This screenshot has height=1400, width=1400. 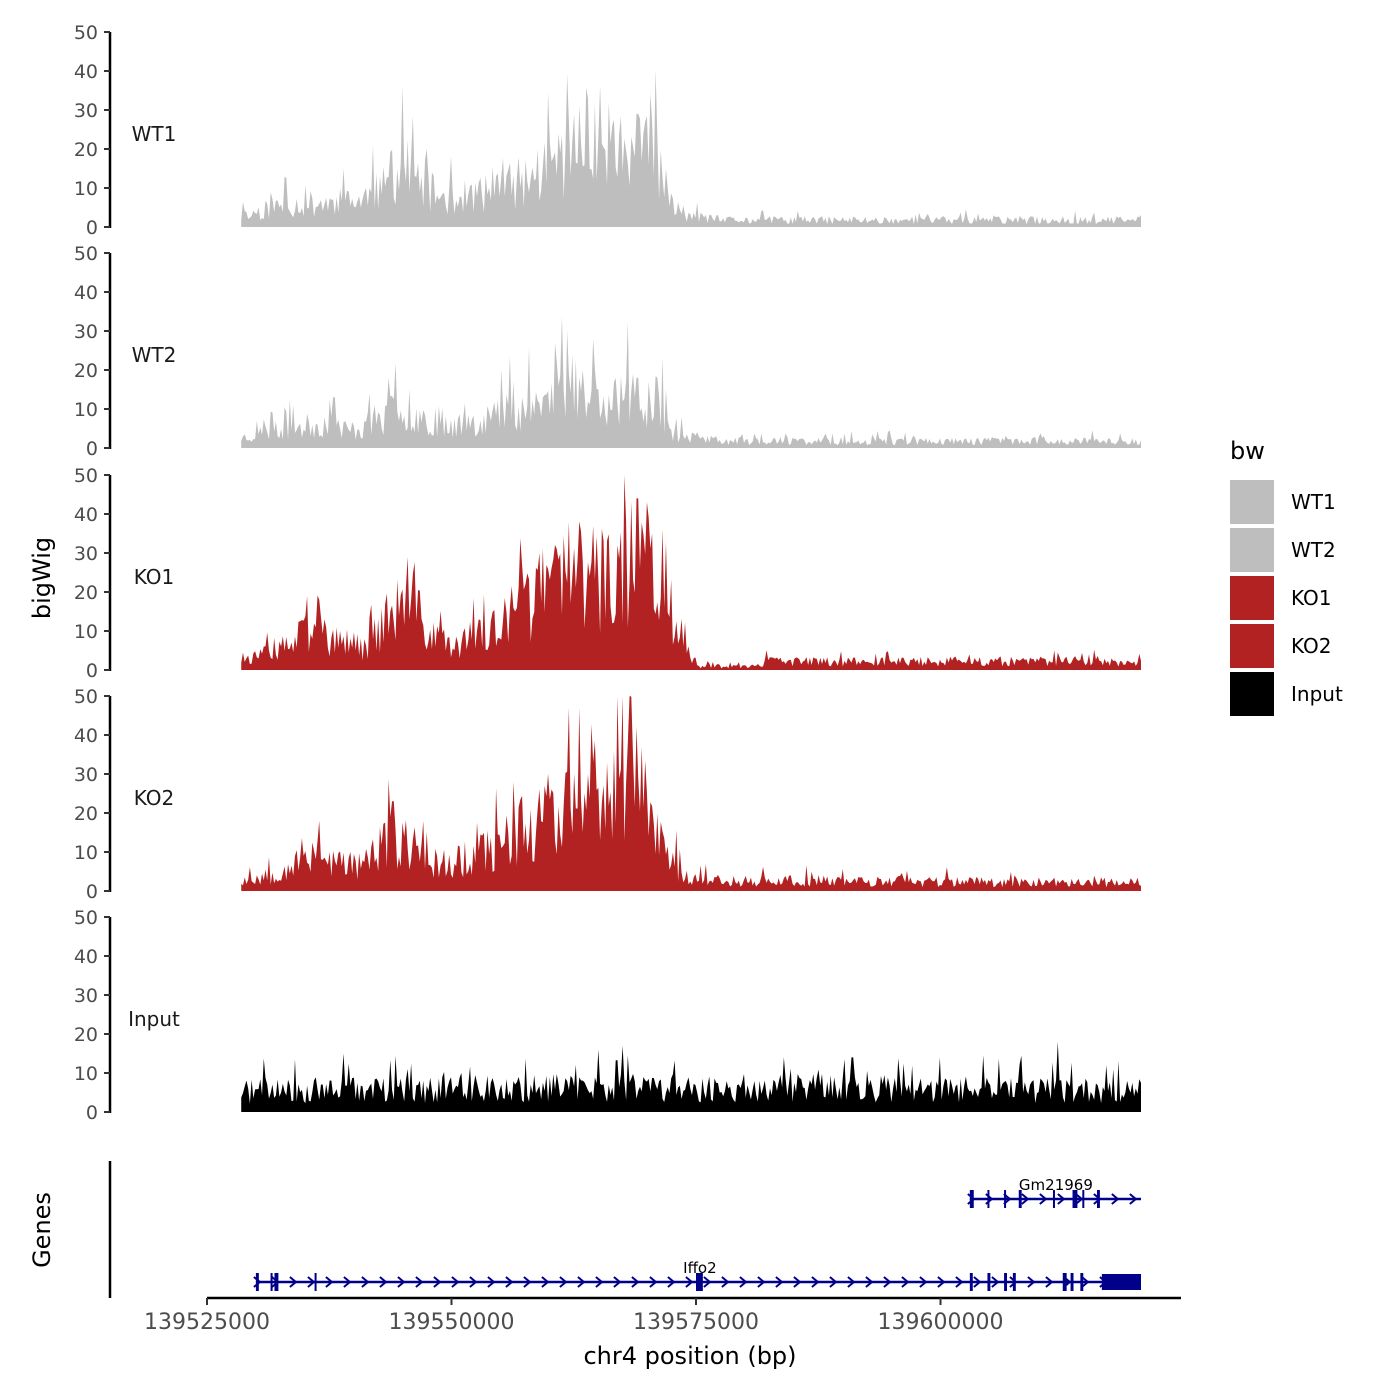 I want to click on legend-key-input, so click(x=1252, y=694).